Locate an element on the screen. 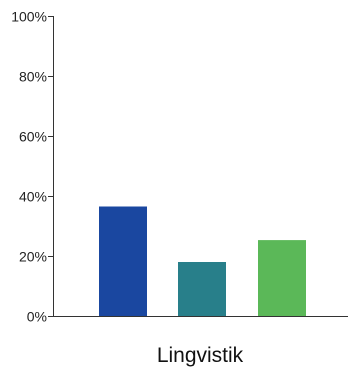 This screenshot has width=348, height=367. y-tick-label: 80% is located at coordinates (33, 77).